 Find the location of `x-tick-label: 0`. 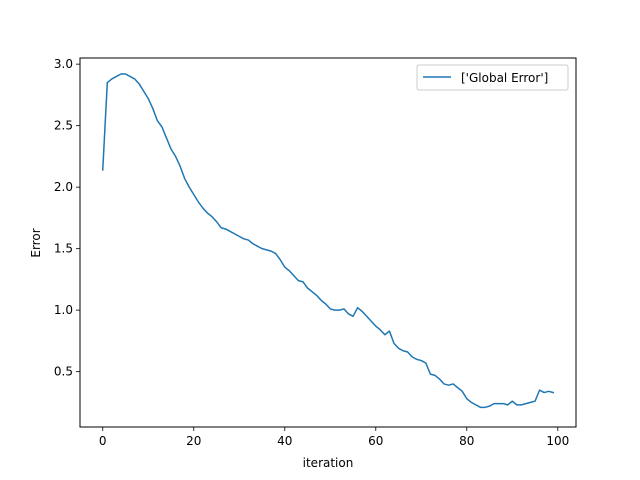

x-tick-label: 0 is located at coordinates (103, 441).